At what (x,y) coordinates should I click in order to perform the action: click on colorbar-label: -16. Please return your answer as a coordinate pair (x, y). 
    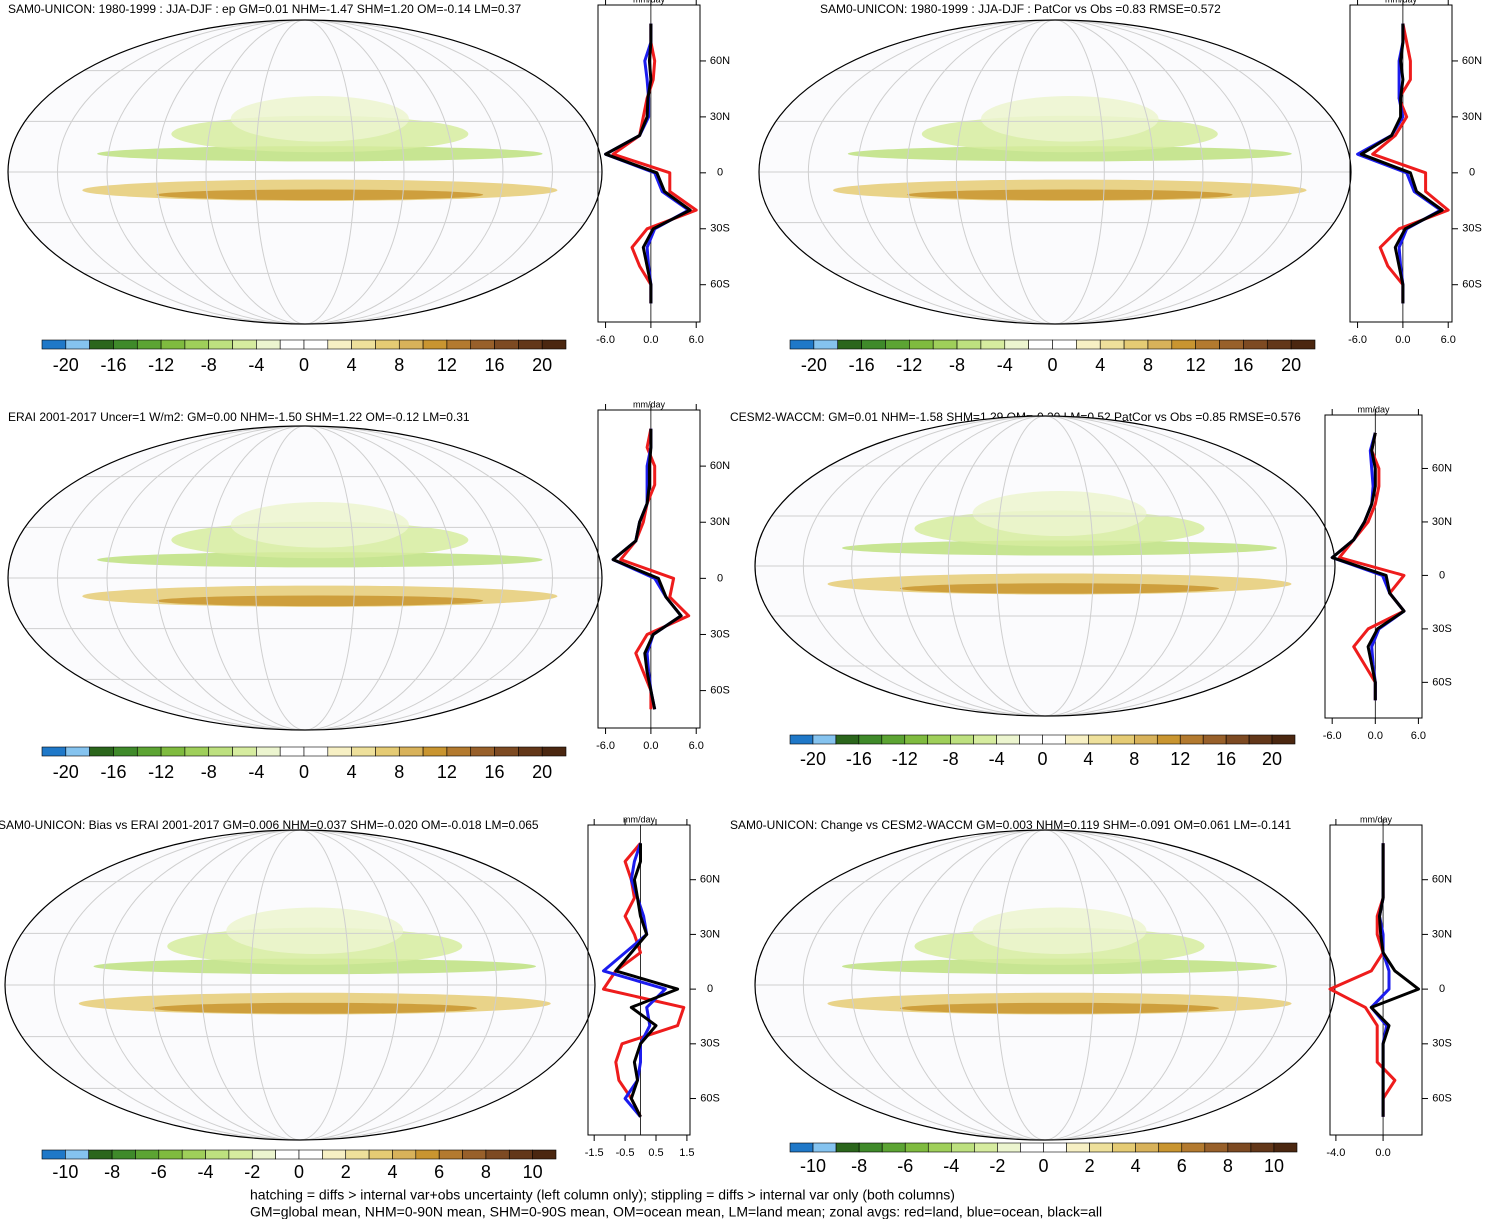
    Looking at the image, I should click on (862, 365).